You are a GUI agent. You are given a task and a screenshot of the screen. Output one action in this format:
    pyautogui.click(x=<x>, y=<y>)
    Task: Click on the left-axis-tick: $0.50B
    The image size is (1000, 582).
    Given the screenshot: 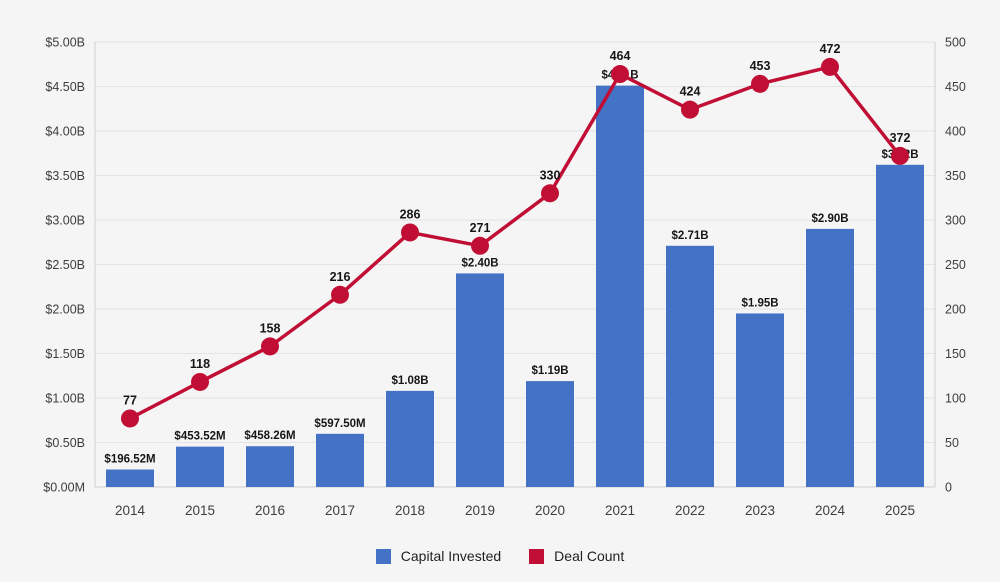 What is the action you would take?
    pyautogui.click(x=65, y=443)
    